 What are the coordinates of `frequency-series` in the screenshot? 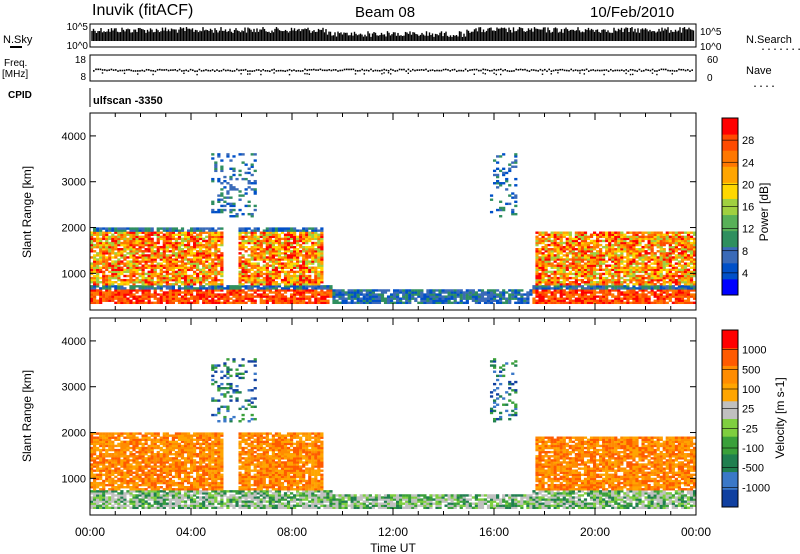 It's located at (393, 72).